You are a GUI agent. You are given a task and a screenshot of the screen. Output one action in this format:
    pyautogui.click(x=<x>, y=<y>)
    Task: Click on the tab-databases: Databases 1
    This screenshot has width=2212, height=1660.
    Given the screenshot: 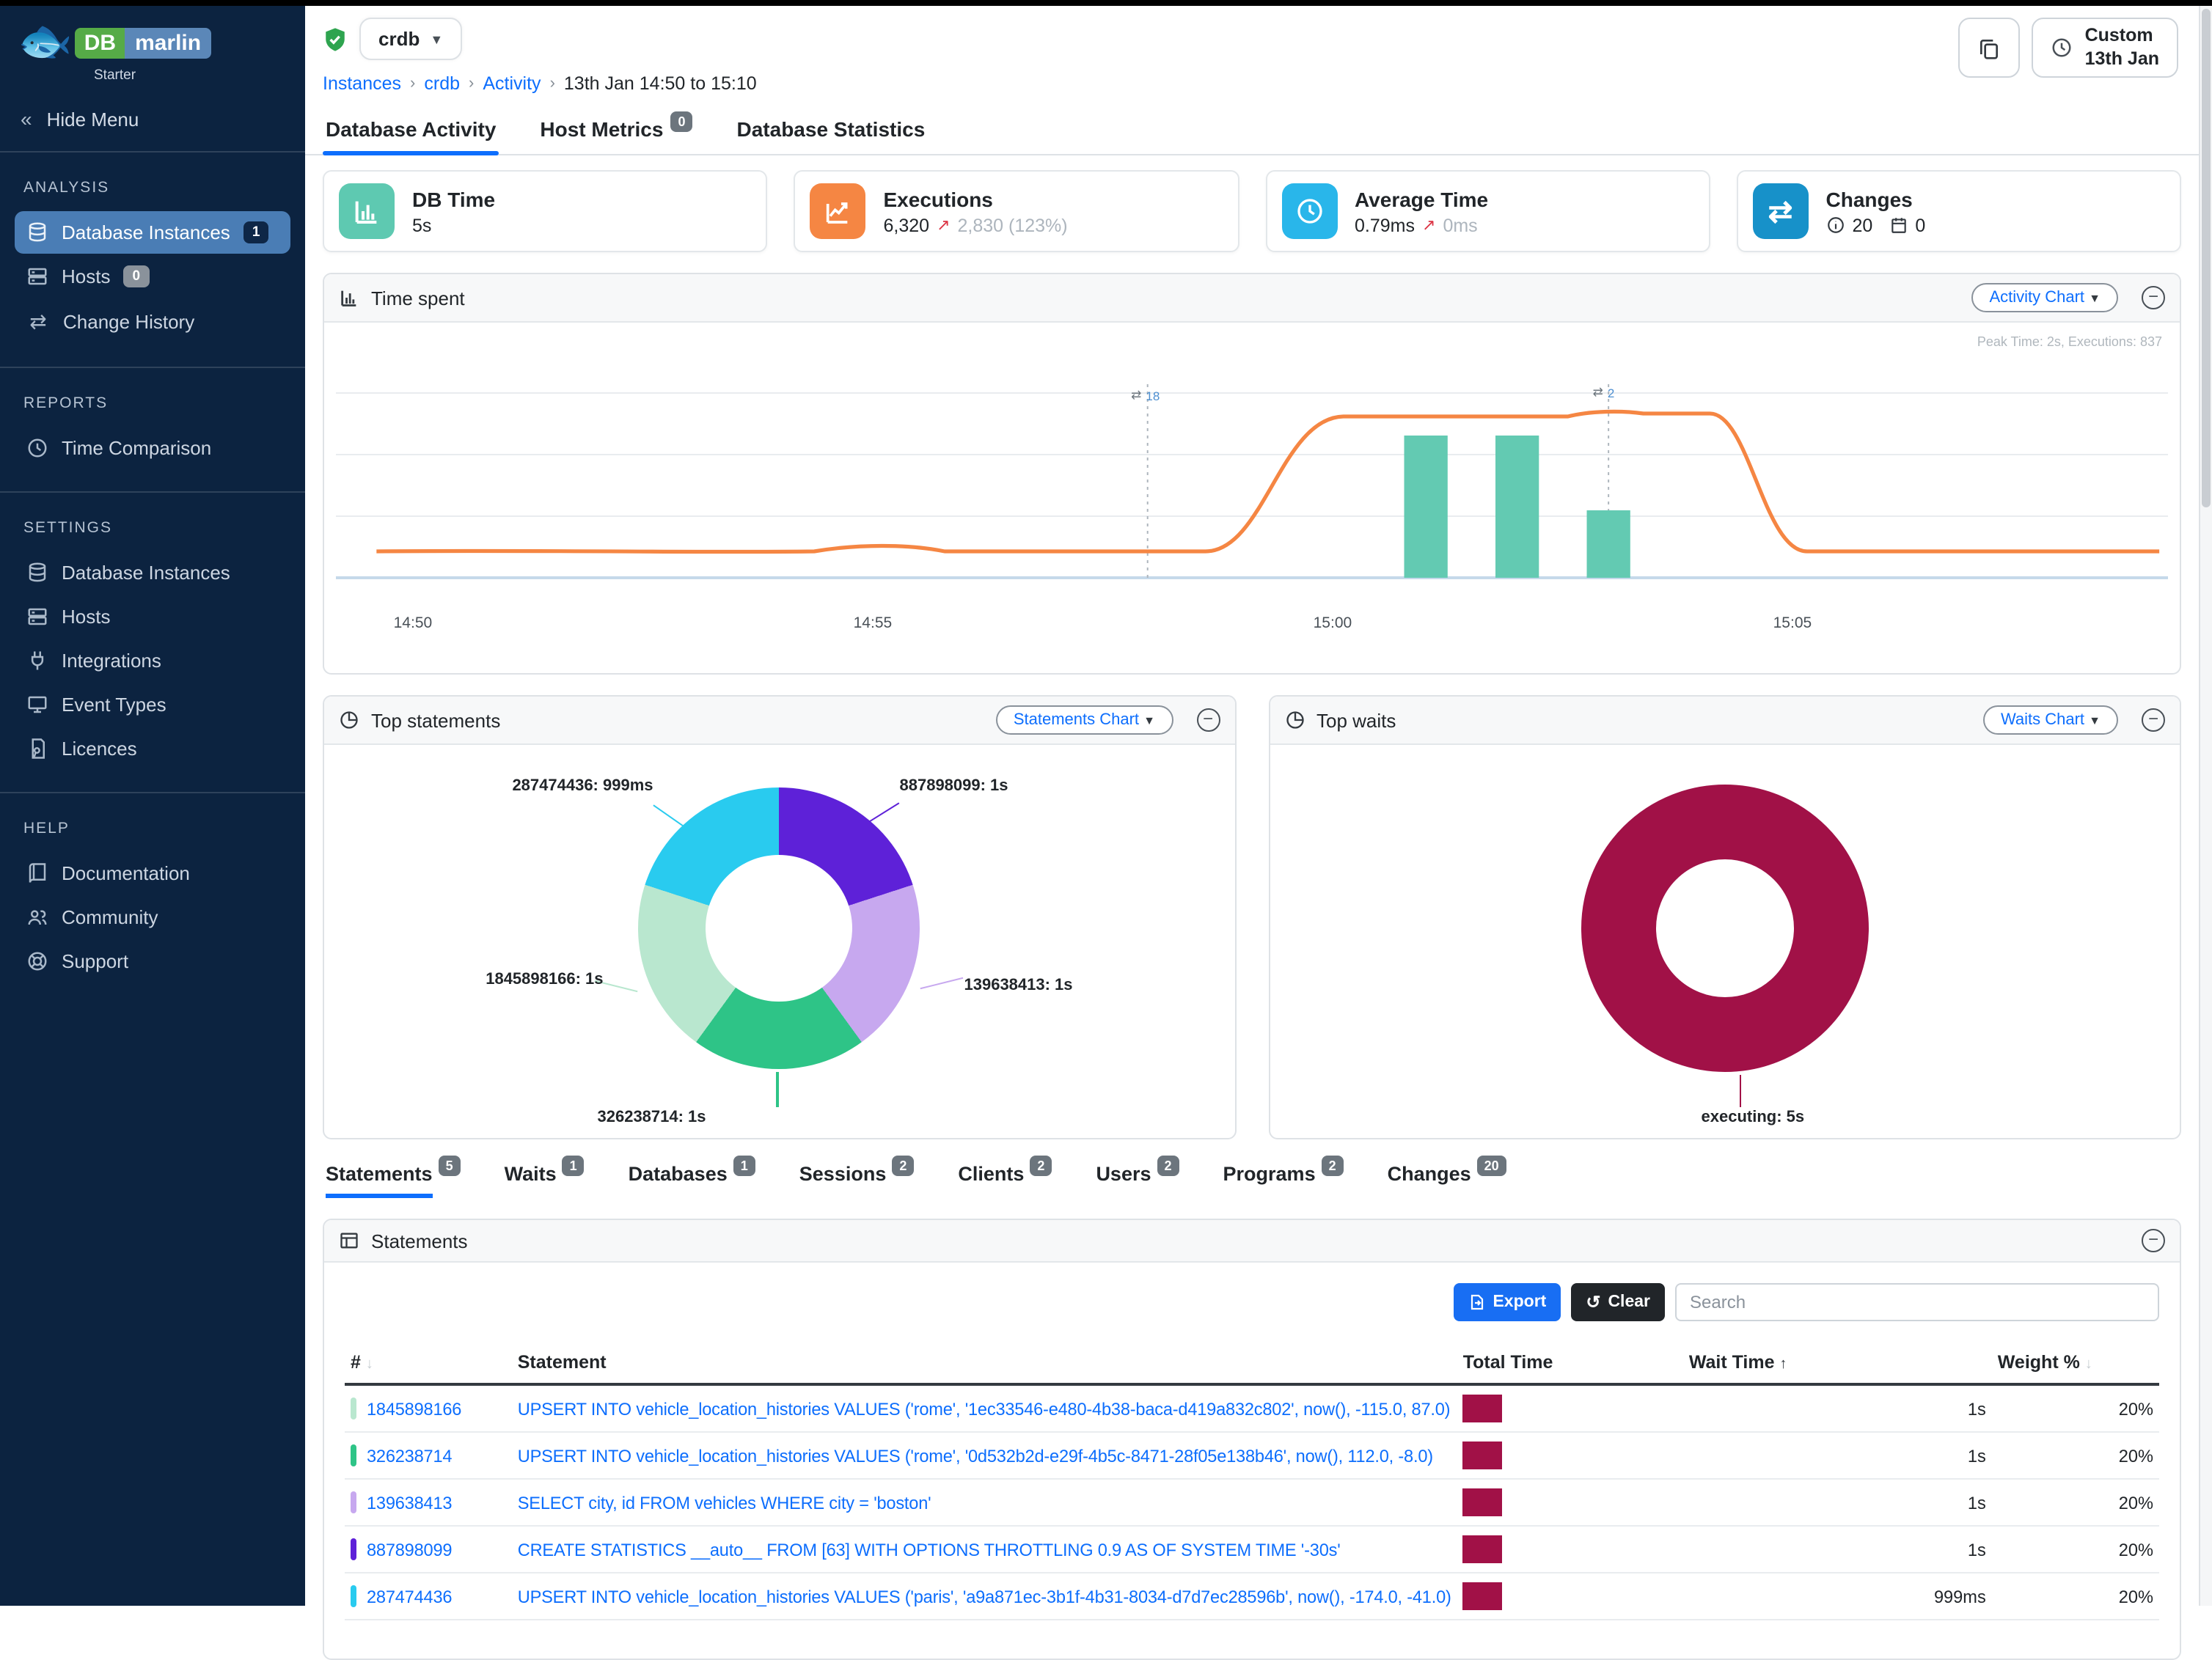 What is the action you would take?
    pyautogui.click(x=692, y=1177)
    